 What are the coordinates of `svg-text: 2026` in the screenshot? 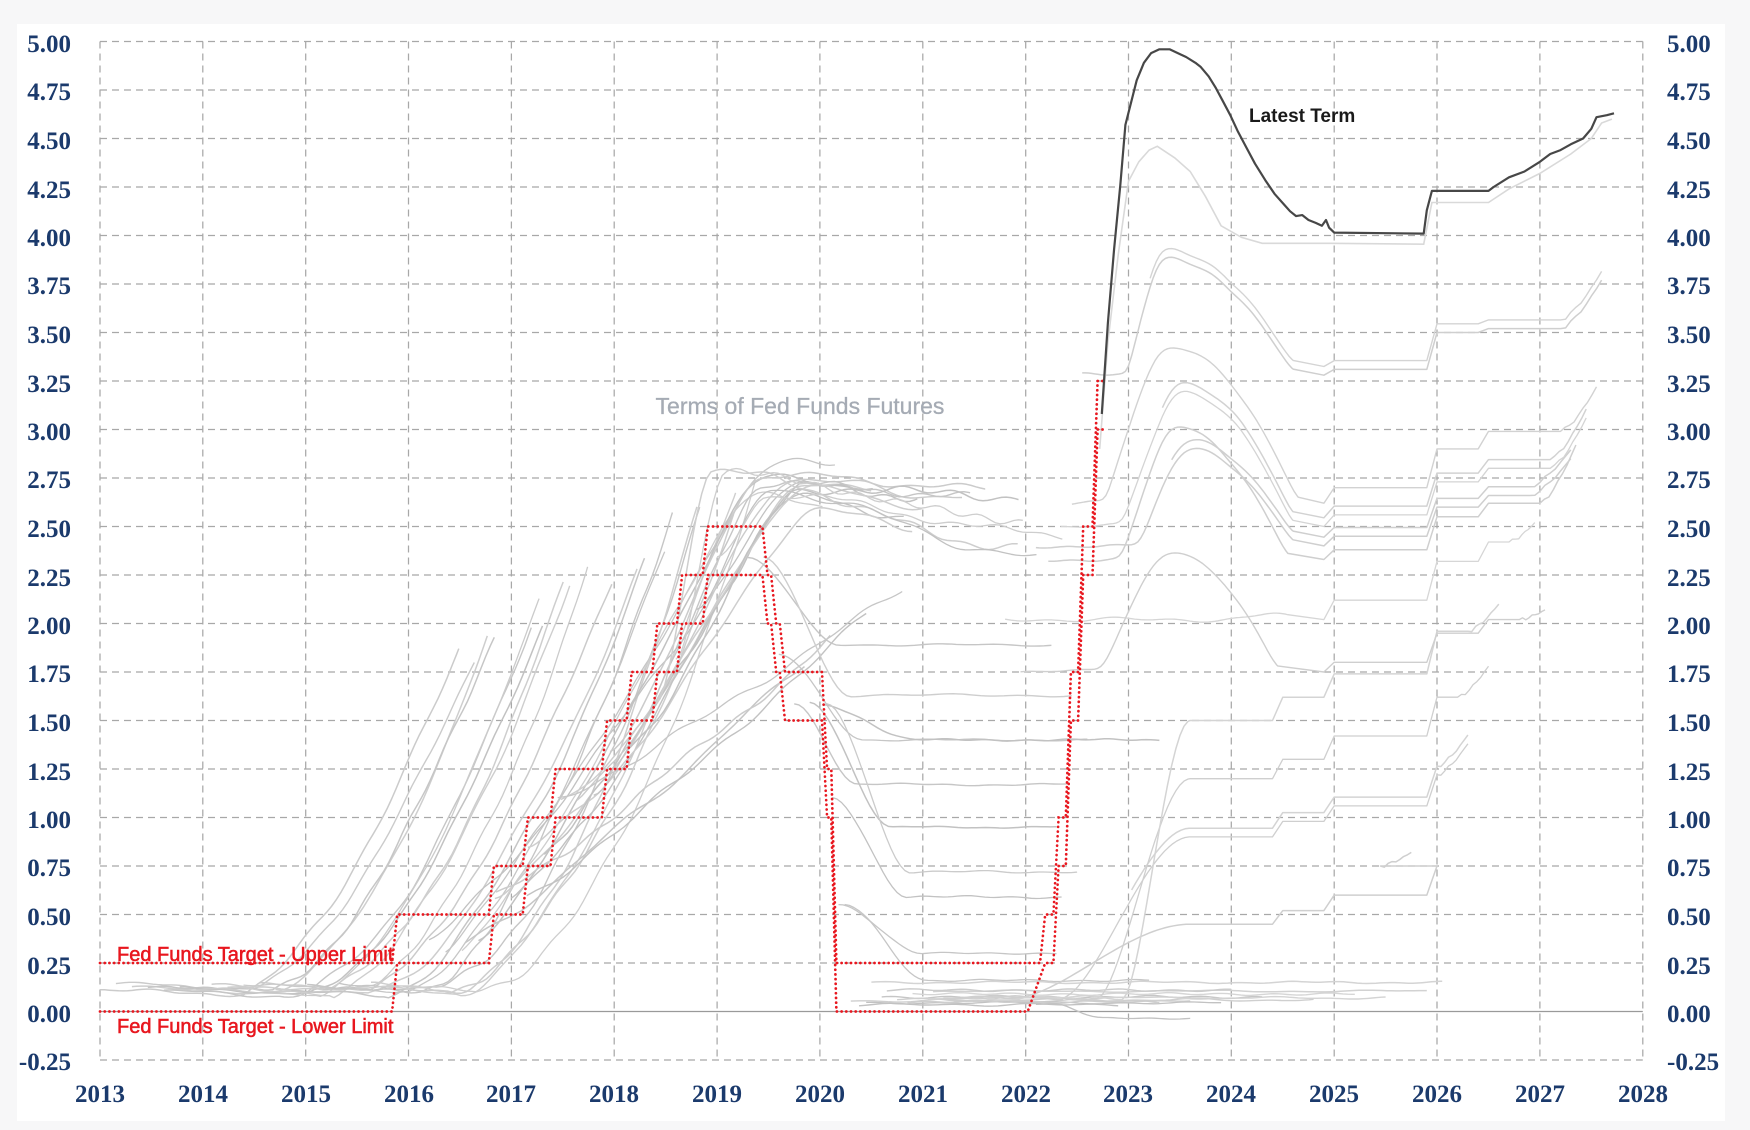 It's located at (1437, 1094).